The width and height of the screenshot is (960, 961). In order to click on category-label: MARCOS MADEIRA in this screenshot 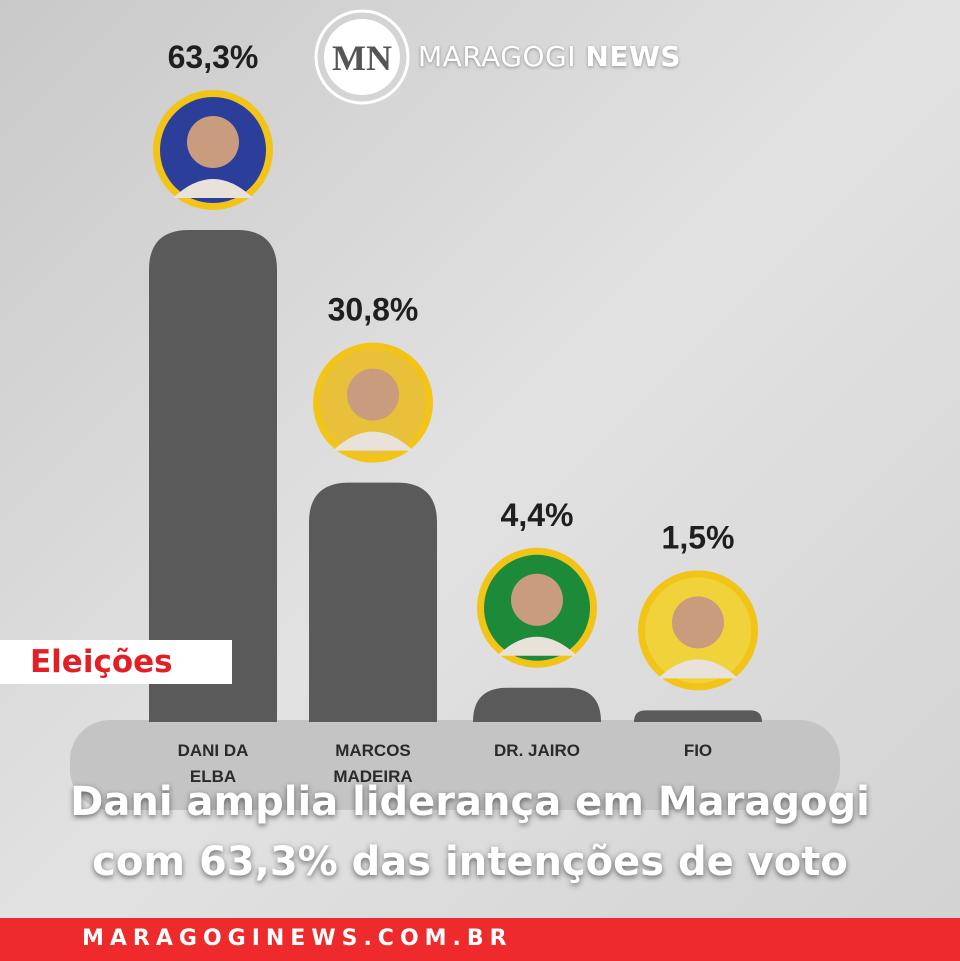, I will do `click(373, 763)`.